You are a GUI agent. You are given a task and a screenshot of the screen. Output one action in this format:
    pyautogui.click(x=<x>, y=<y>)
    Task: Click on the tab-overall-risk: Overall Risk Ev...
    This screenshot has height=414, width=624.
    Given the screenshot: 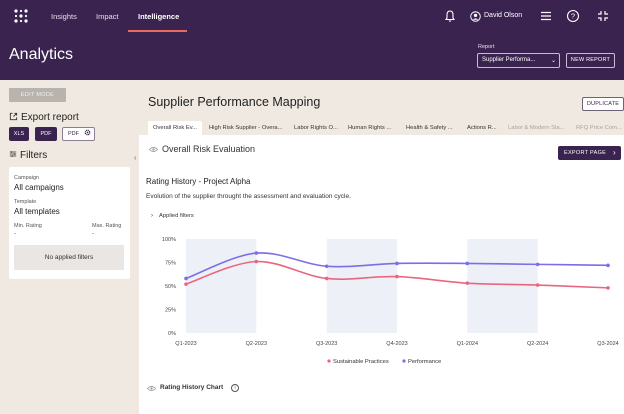 What is the action you would take?
    pyautogui.click(x=175, y=128)
    